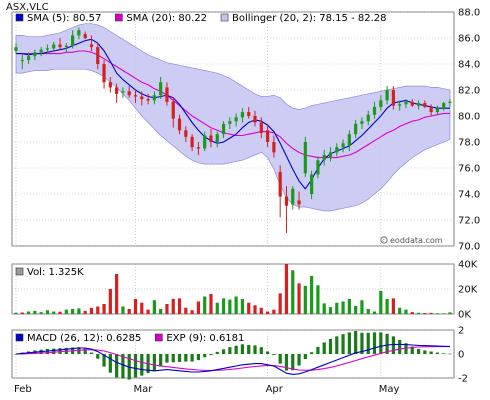 The height and width of the screenshot is (400, 490). Describe the element at coordinates (233, 289) in the screenshot. I see `volume-gridlines` at that location.